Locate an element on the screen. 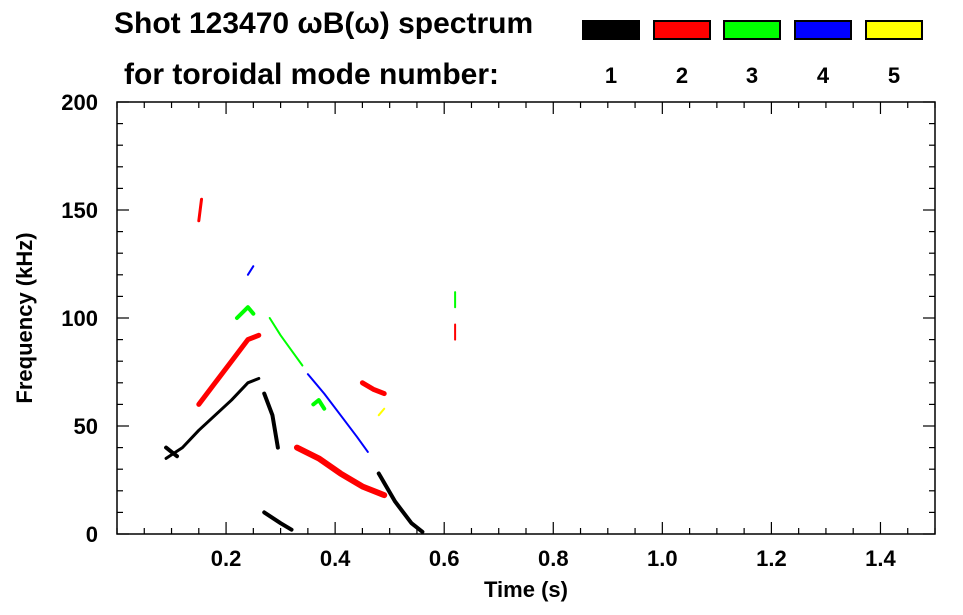 This screenshot has height=615, width=963. y-tick-label: 0 is located at coordinates (92, 534).